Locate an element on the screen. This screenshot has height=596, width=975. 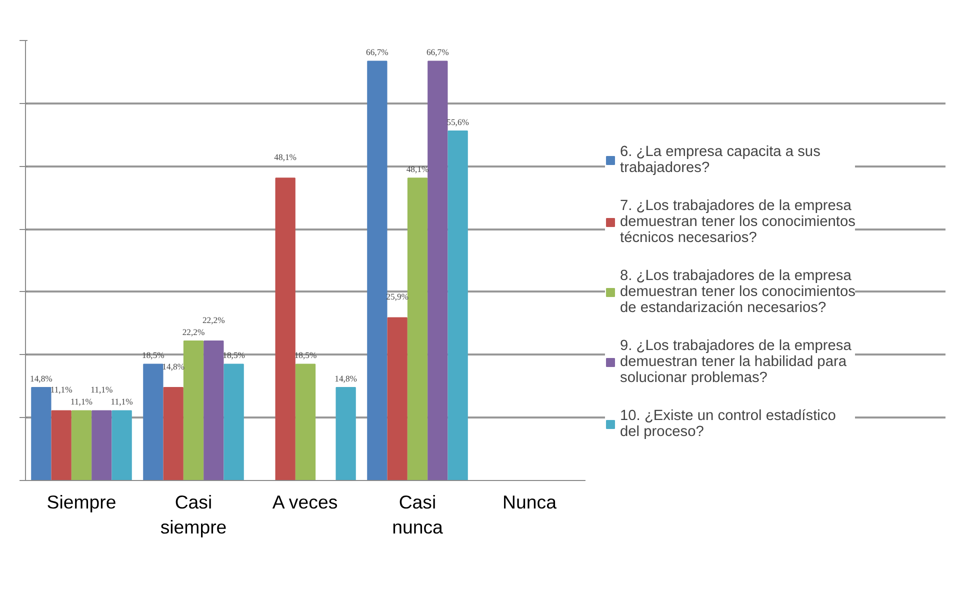
legend-label: 9. ¿Los trabajadores de la empresa demuestran tener la habilidad para solucionar problemas? is located at coordinates (736, 362).